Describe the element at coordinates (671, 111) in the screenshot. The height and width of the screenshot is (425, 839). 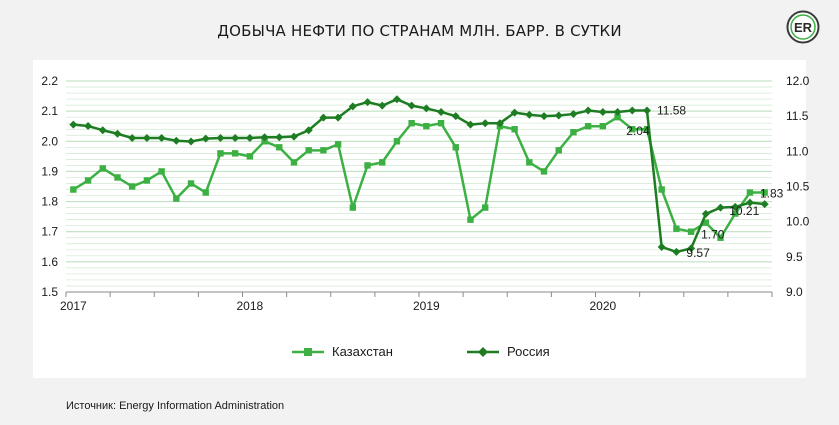
I see `data-label: 11.58` at that location.